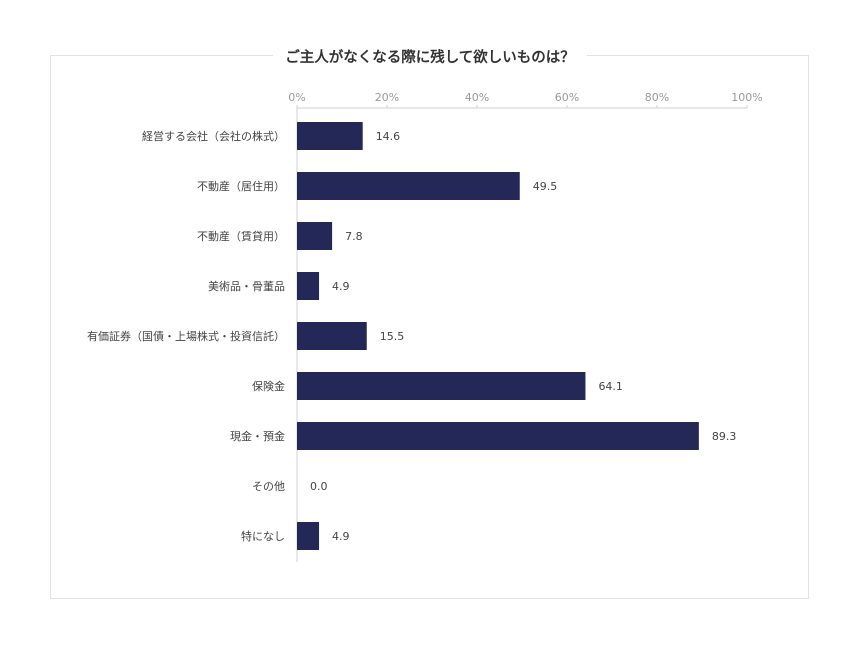 This screenshot has height=650, width=860. Describe the element at coordinates (746, 97) in the screenshot. I see `x-tick-label: 100%` at that location.